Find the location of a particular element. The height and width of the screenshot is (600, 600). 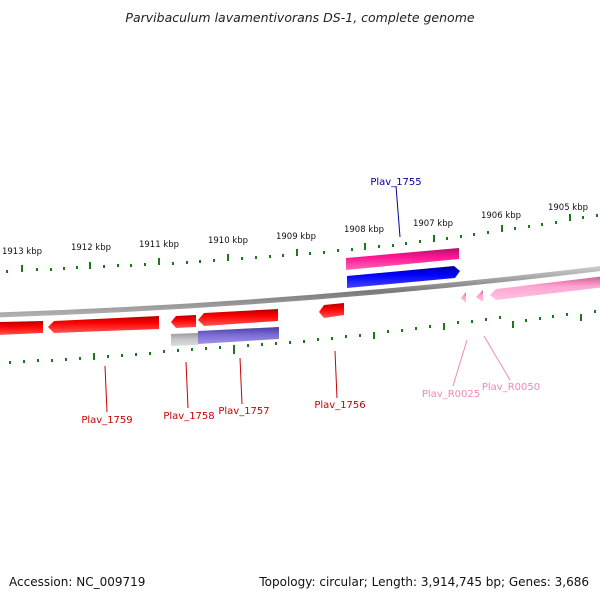

scale-label: 1908 kbp is located at coordinates (364, 230).